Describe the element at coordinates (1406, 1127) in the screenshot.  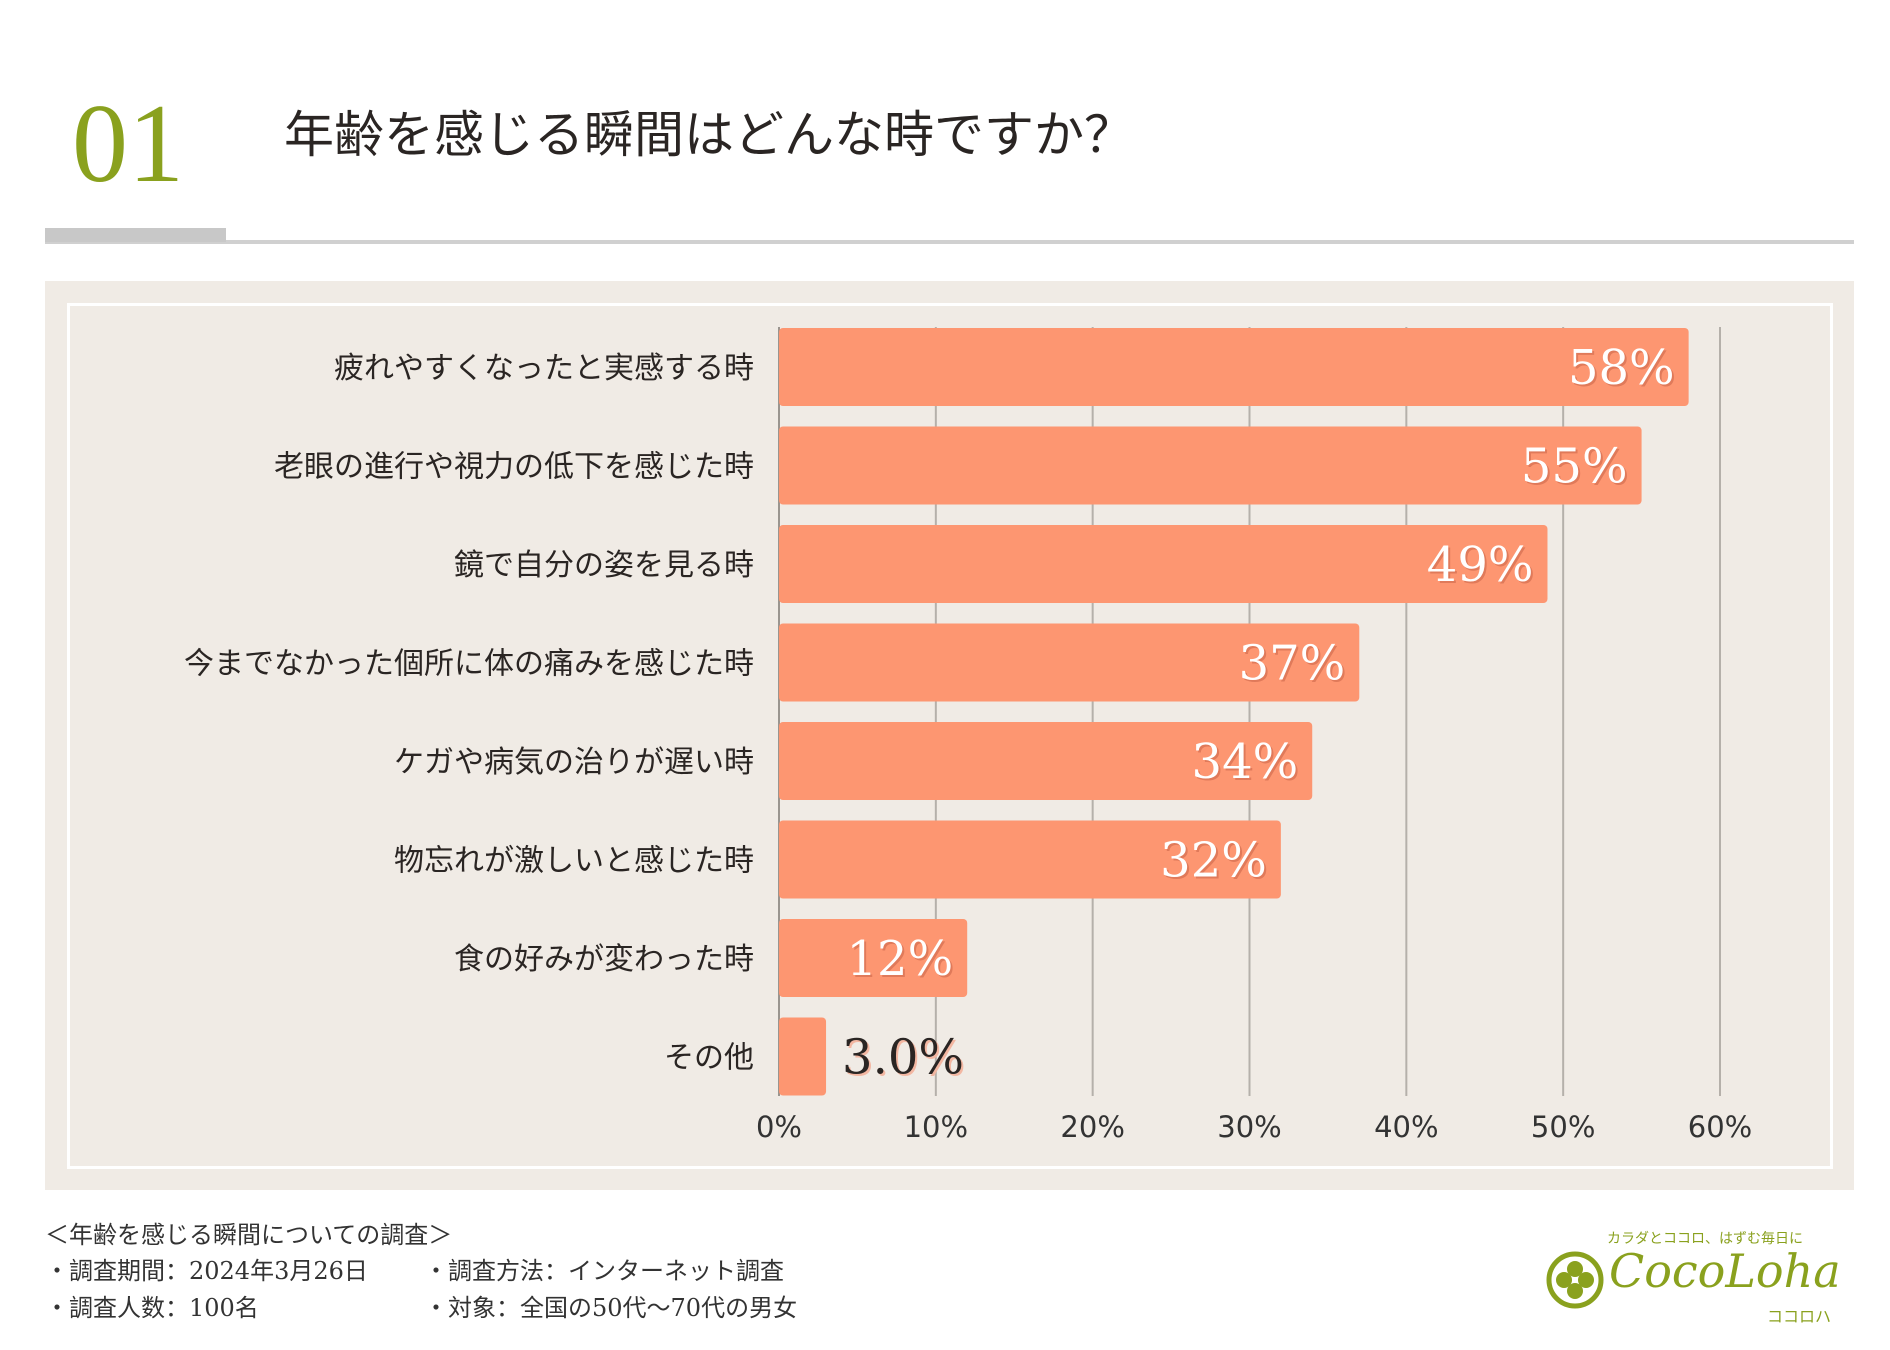
I see `x-tick-label: 40%` at that location.